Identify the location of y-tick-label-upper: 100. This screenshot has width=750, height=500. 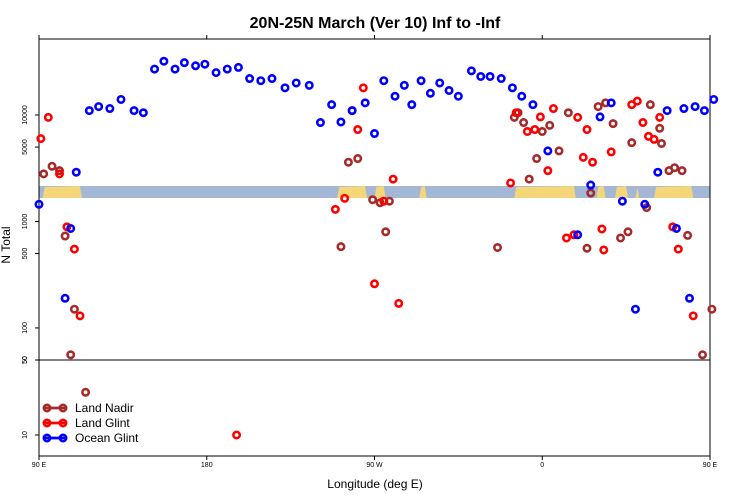
(25, 328).